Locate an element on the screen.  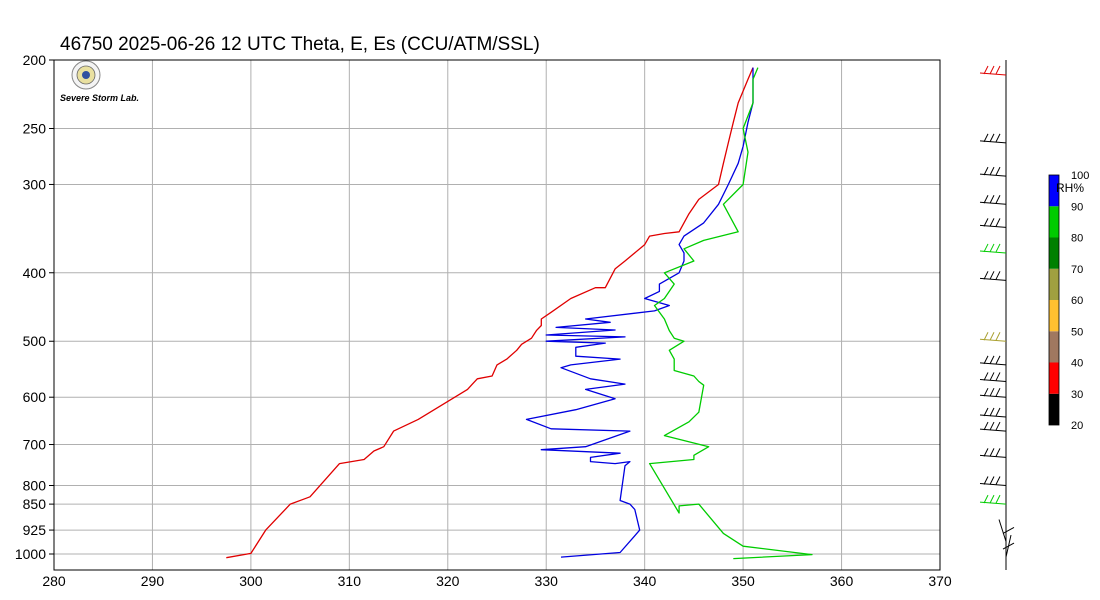
rh-colorbar-tick: 50 is located at coordinates (1077, 332).